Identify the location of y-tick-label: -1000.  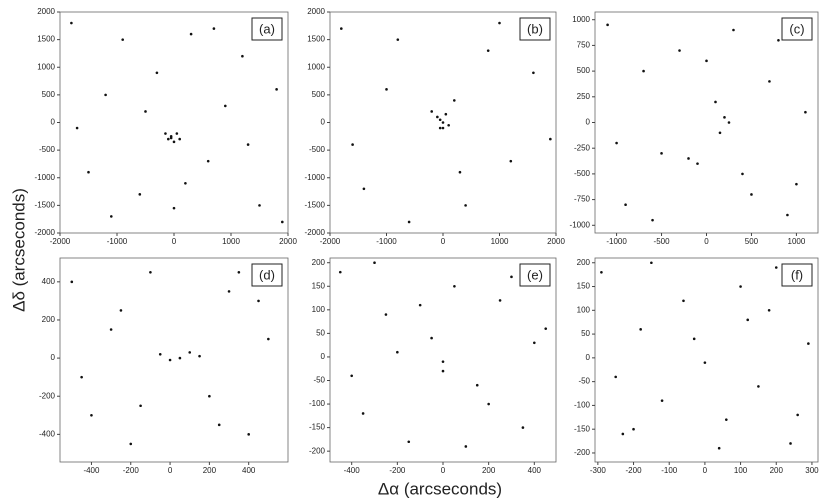
(580, 224).